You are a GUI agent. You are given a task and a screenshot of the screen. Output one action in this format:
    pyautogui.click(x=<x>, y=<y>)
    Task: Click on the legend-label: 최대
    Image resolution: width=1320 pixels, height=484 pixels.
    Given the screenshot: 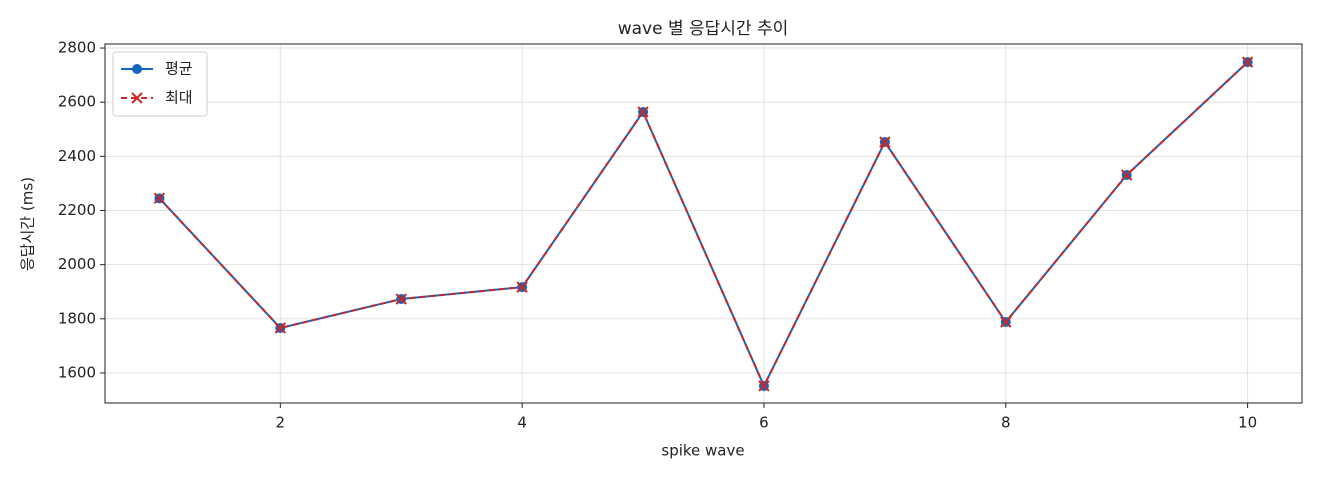 What is the action you would take?
    pyautogui.click(x=179, y=98)
    